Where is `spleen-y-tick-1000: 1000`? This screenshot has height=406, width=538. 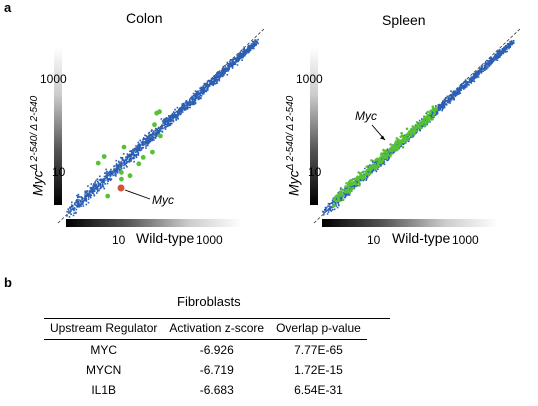
spleen-y-tick-1000: 1000 is located at coordinates (309, 79).